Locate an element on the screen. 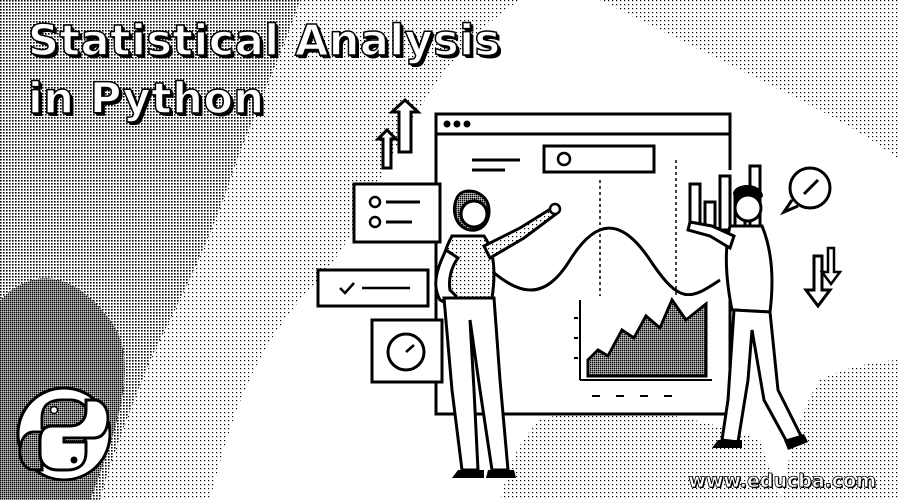  python-logo-icon is located at coordinates (64, 434).